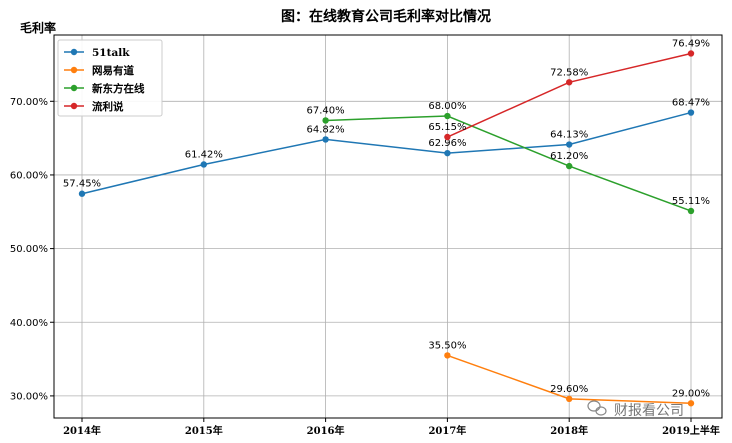  Describe the element at coordinates (447, 345) in the screenshot. I see `data-label: 35.50%` at that location.